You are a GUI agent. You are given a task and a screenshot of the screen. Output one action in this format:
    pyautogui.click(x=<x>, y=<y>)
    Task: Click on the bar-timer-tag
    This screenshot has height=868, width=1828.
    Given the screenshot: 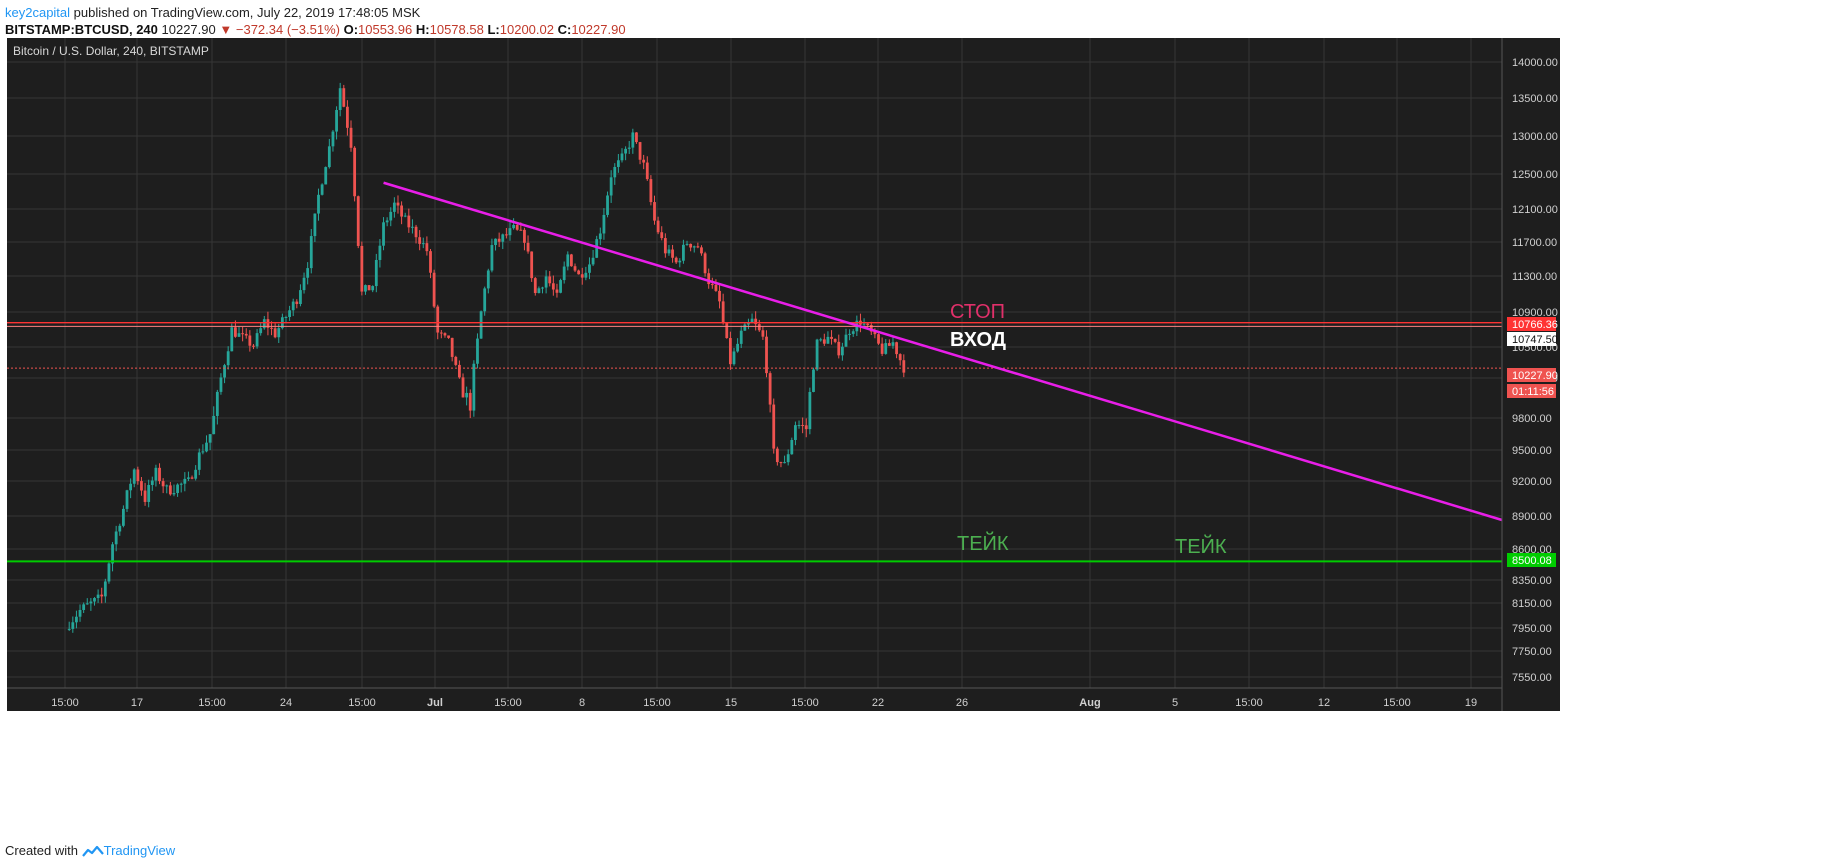 What is the action you would take?
    pyautogui.click(x=1531, y=391)
    